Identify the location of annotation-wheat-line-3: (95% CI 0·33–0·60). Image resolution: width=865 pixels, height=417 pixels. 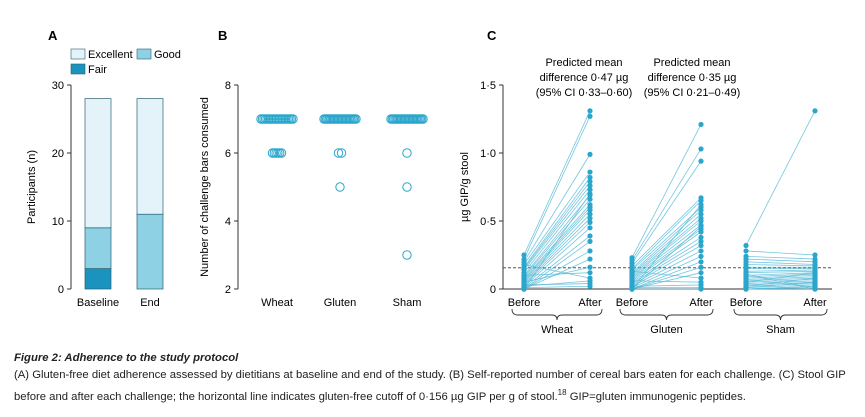
(584, 93).